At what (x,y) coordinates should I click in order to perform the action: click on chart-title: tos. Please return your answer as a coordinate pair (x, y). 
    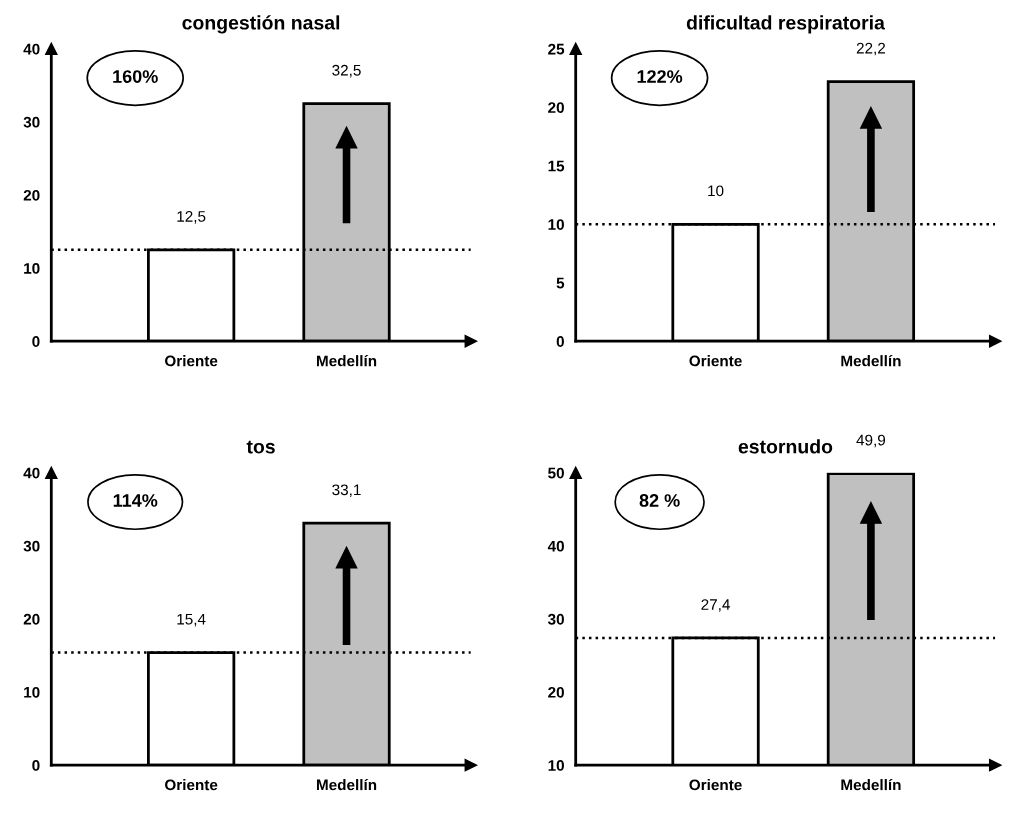
    Looking at the image, I should click on (260, 447).